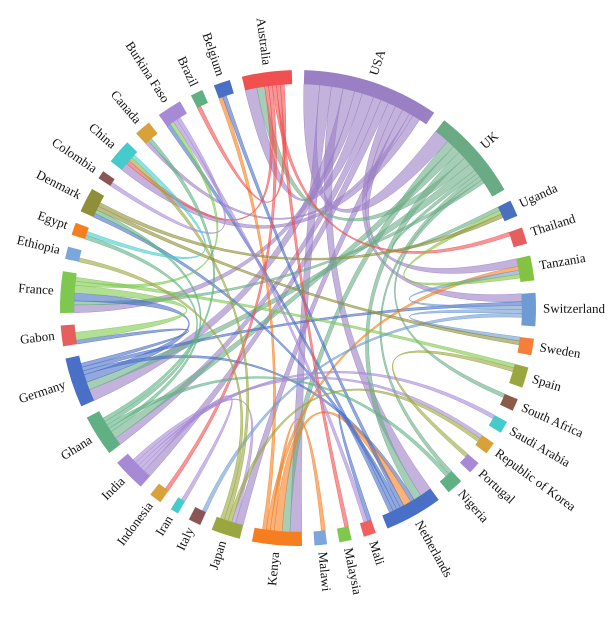  I want to click on group-label: Malaysia, so click(353, 571).